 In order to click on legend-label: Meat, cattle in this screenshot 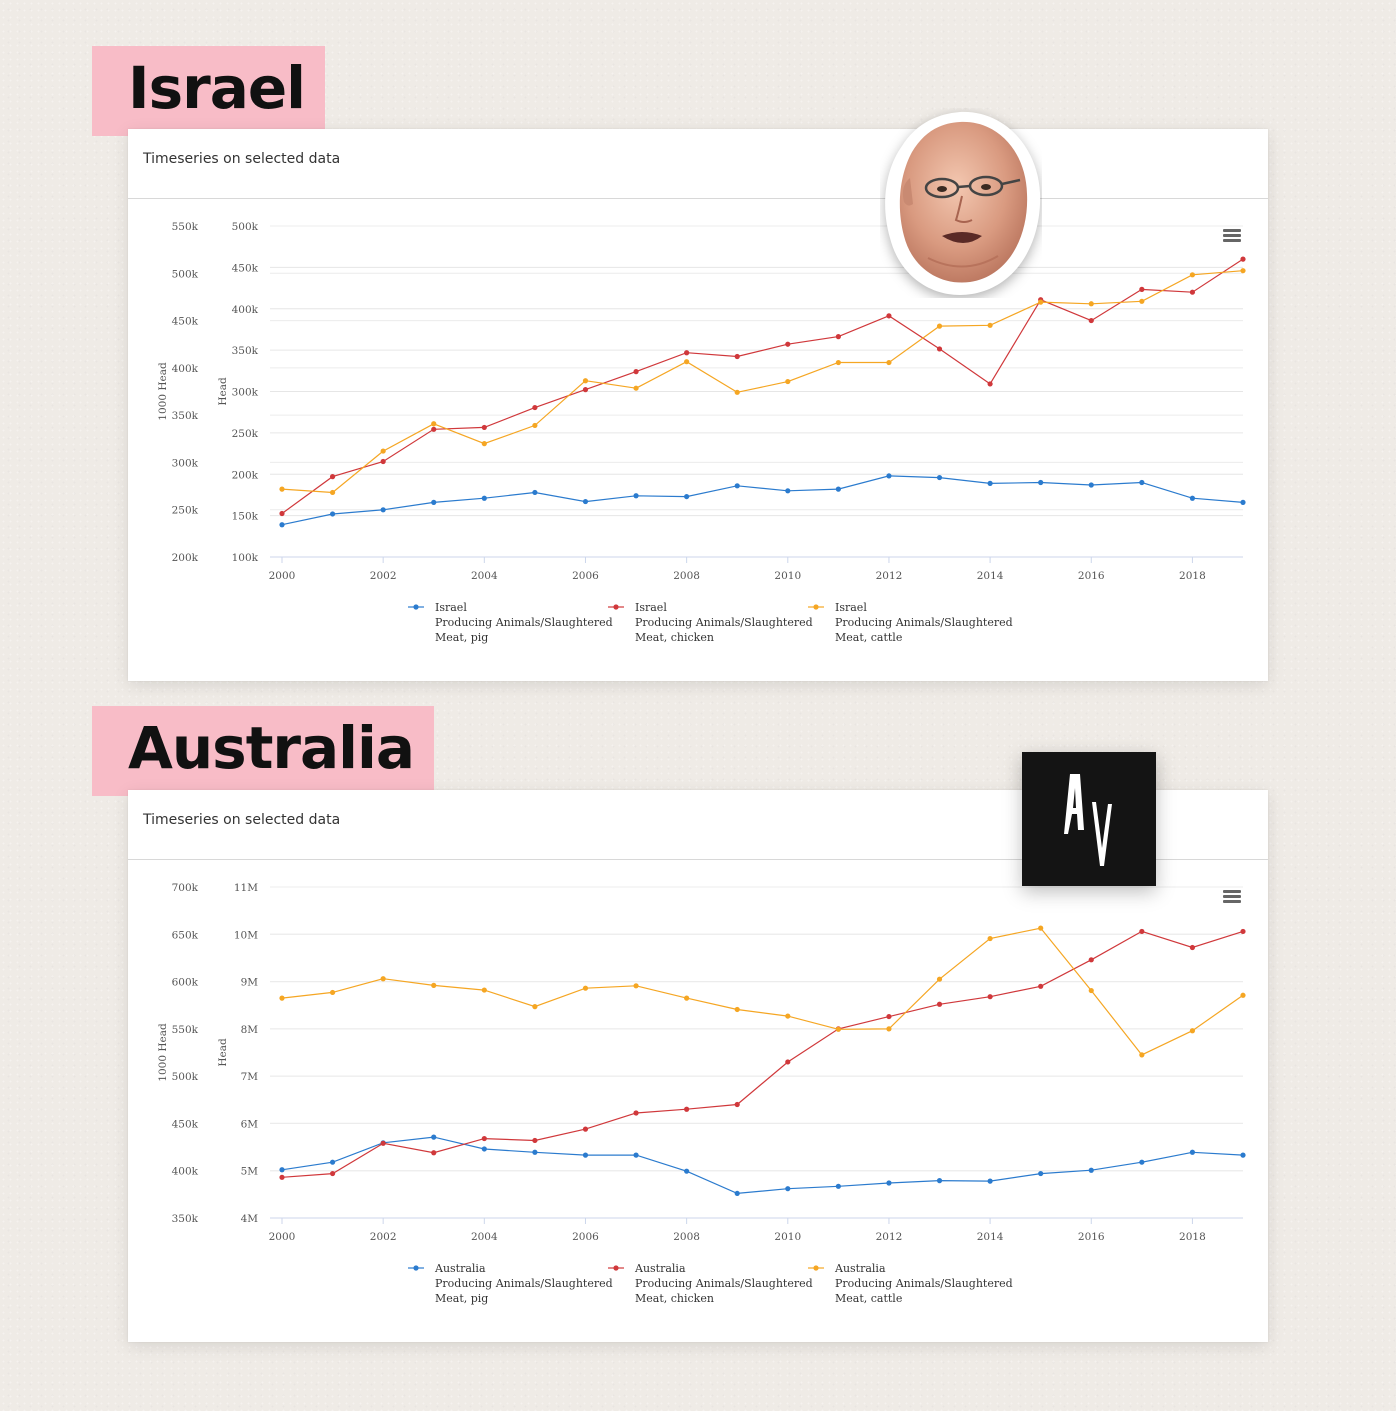, I will do `click(868, 1298)`.